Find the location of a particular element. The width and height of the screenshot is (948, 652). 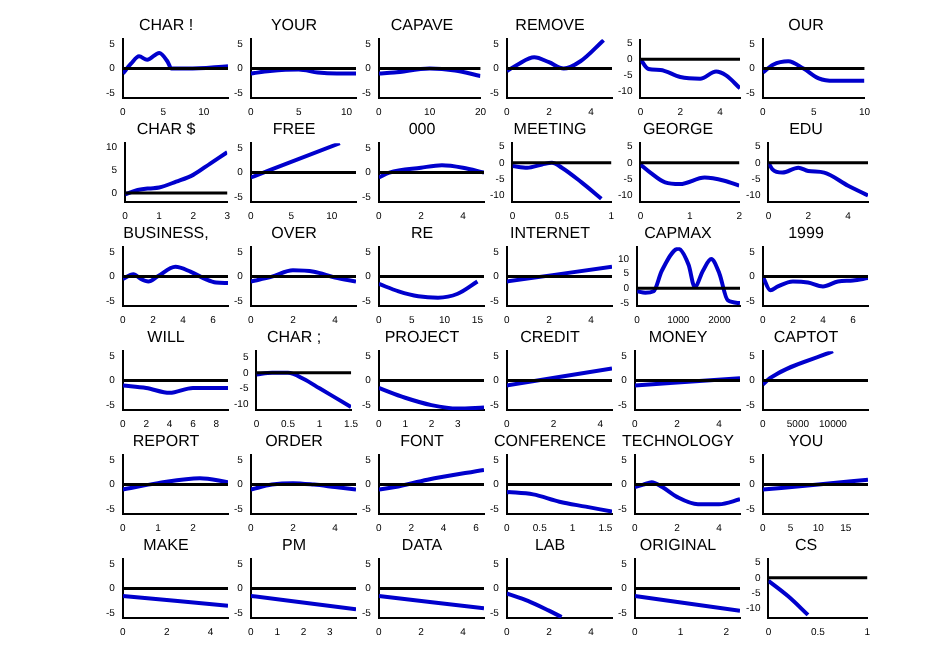

chart-title: WILL is located at coordinates (166, 337).